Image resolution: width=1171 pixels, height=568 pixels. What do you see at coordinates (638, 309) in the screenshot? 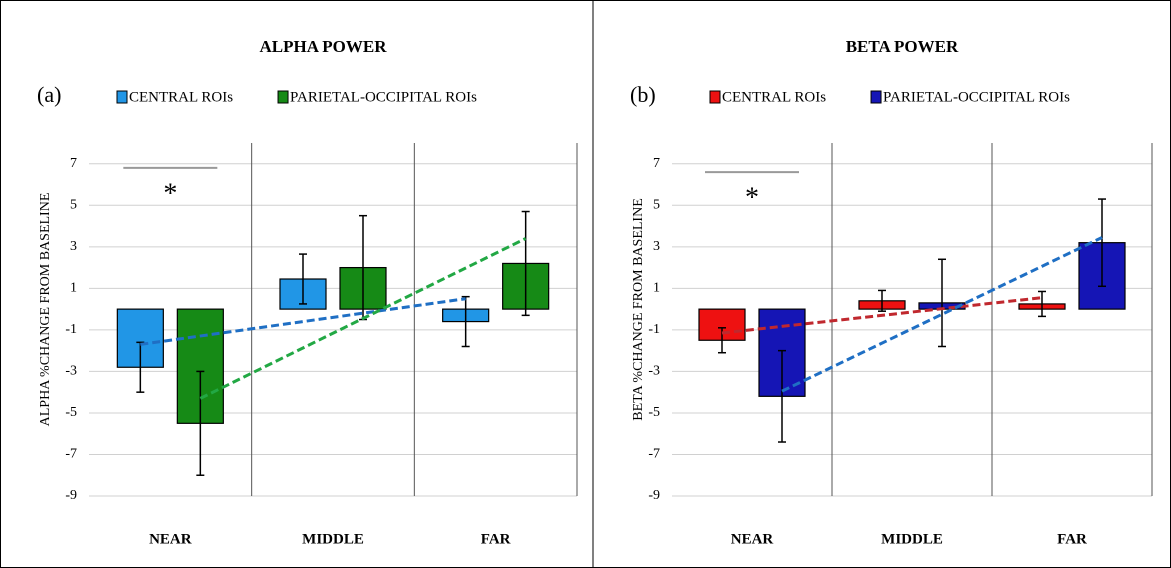
I see `y-axis-label: BETA %CHANGE FROM BASELINE` at bounding box center [638, 309].